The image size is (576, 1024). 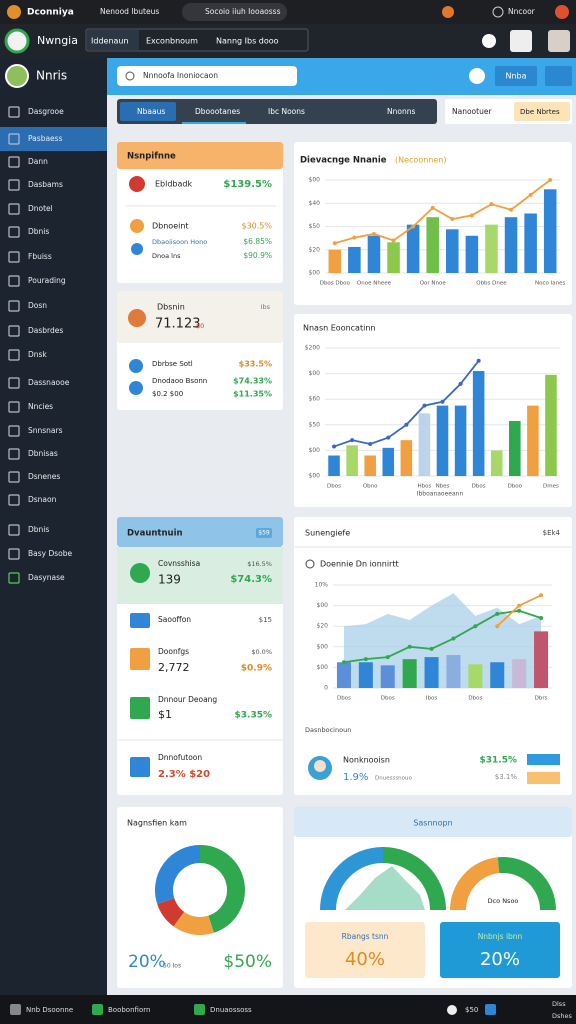 What do you see at coordinates (252, 381) in the screenshot?
I see `row-value: $74.33%` at bounding box center [252, 381].